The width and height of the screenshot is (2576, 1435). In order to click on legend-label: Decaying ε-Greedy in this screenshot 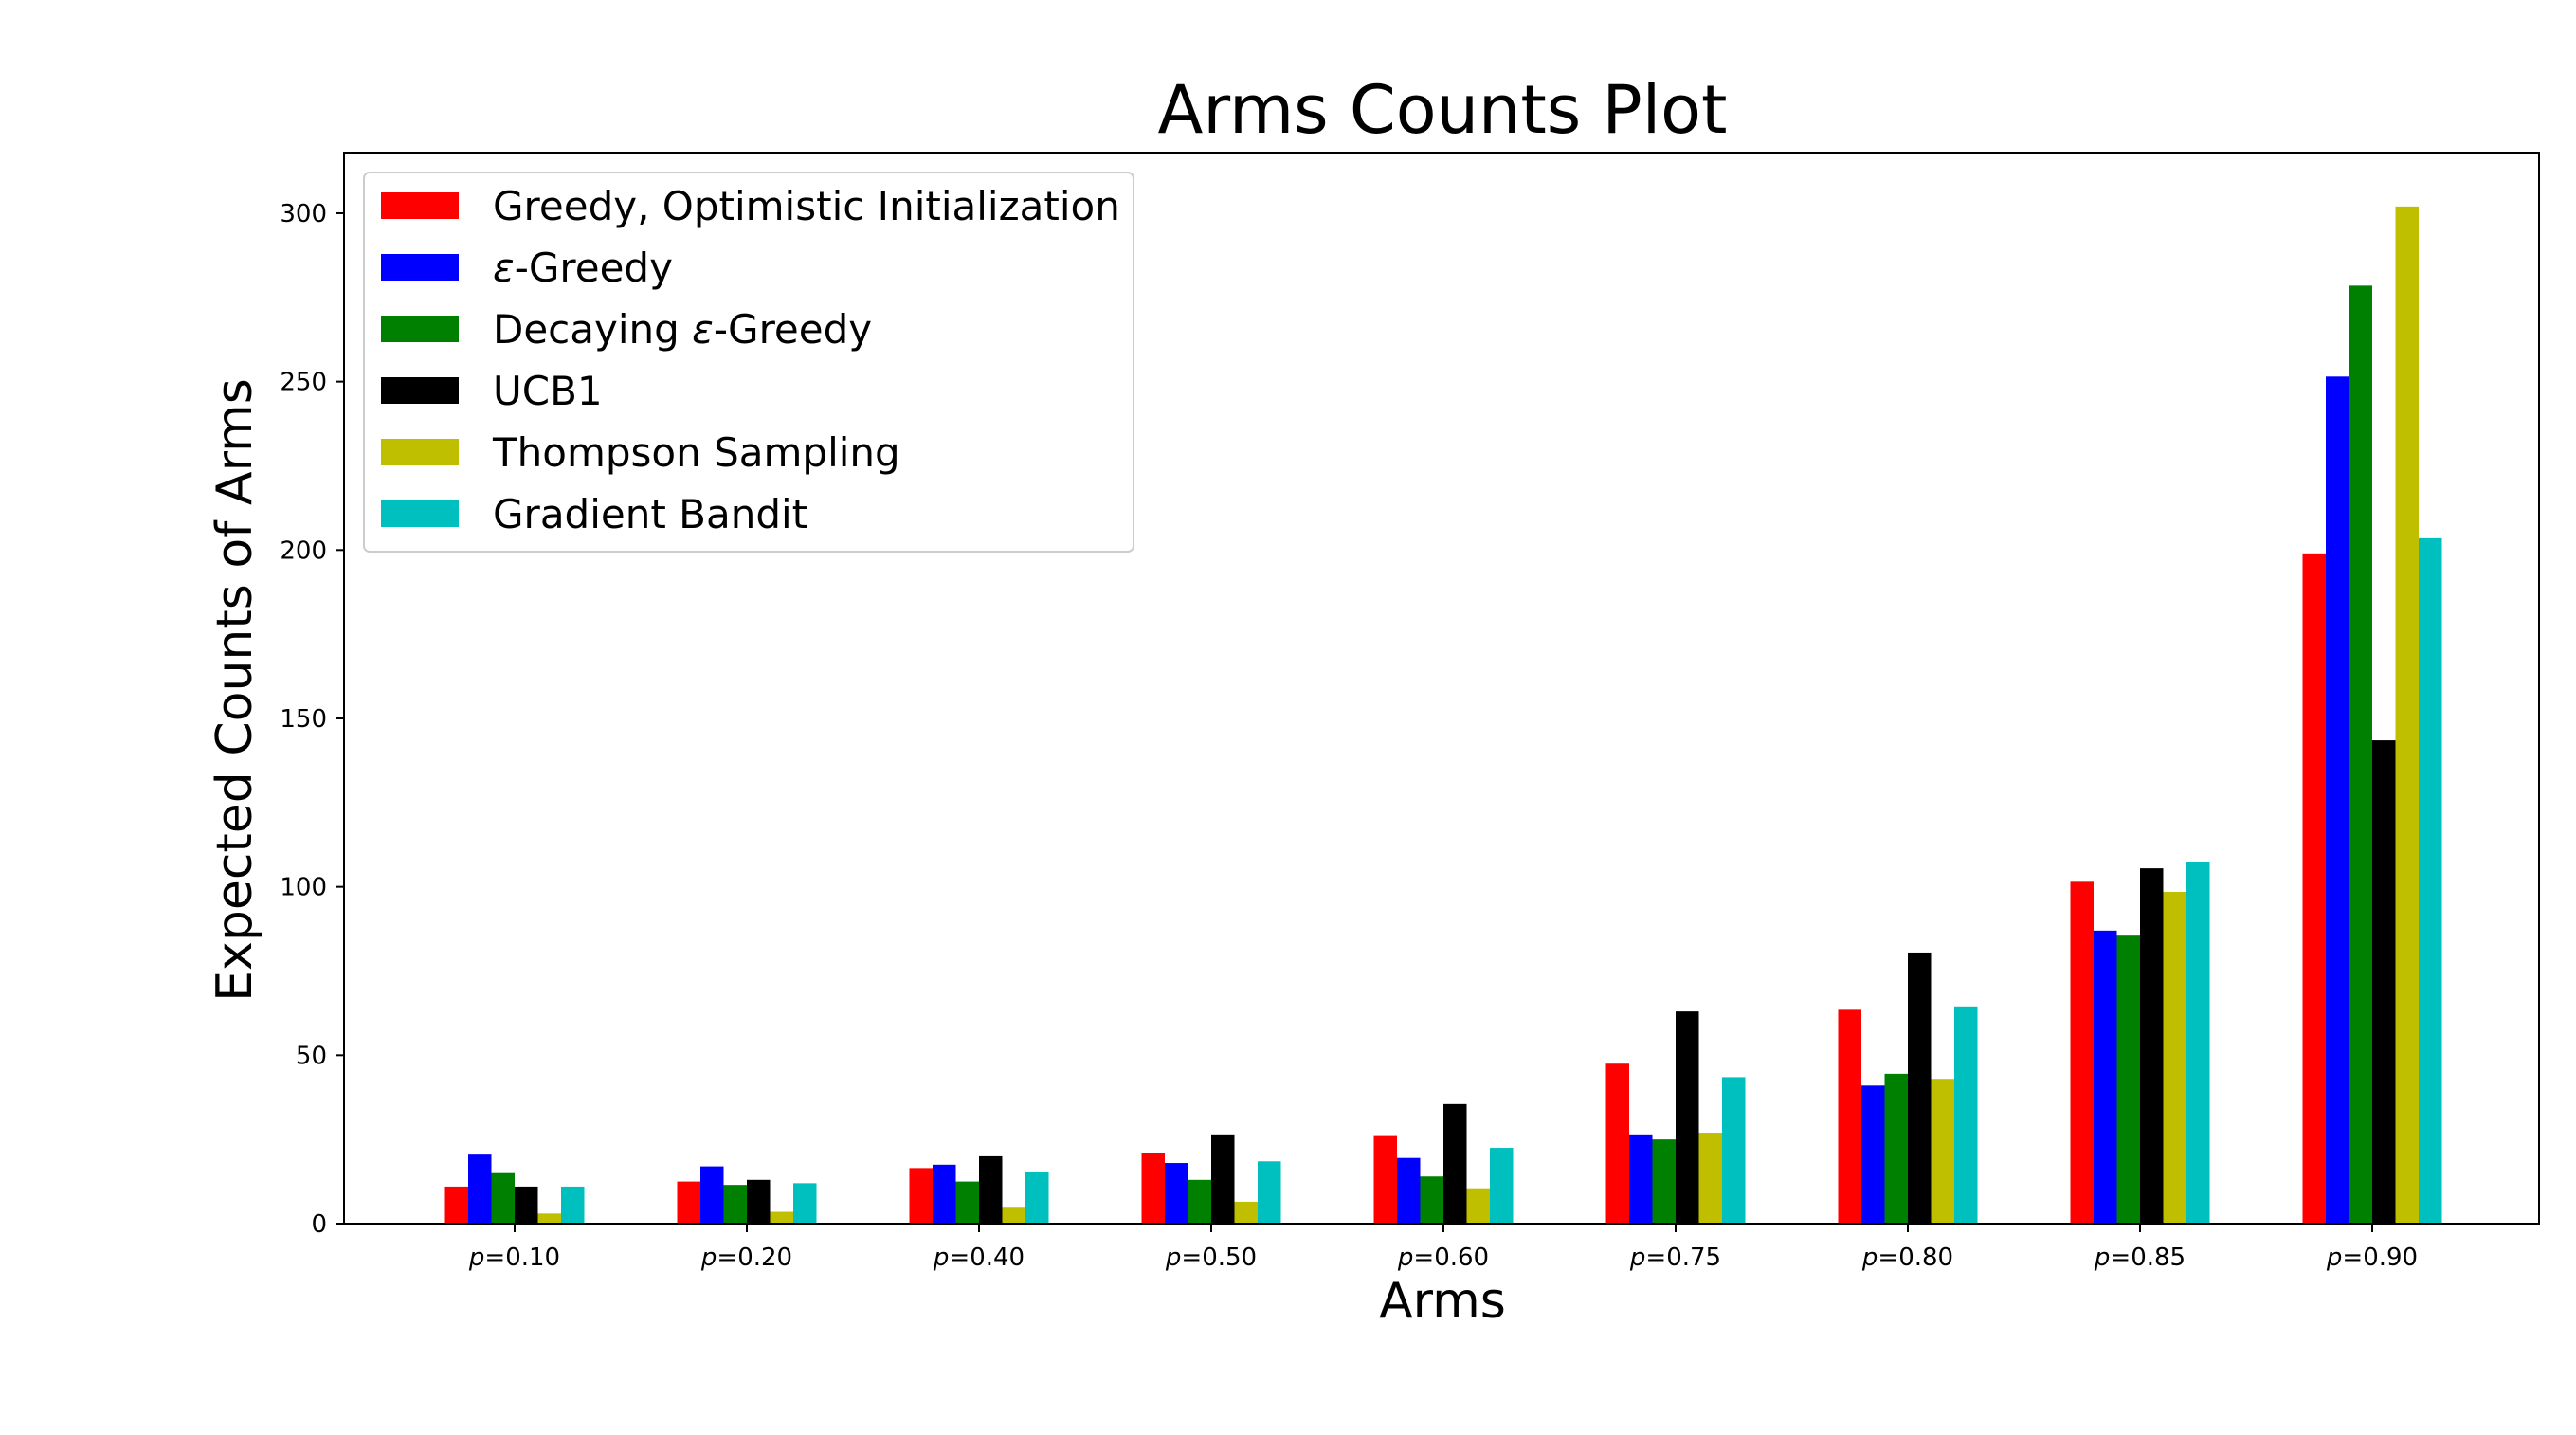, I will do `click(682, 330)`.